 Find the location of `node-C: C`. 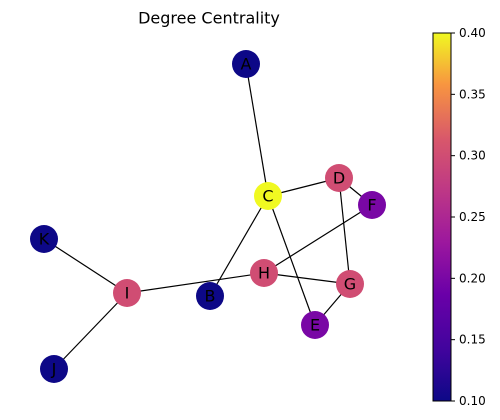

node-C: C is located at coordinates (268, 196).